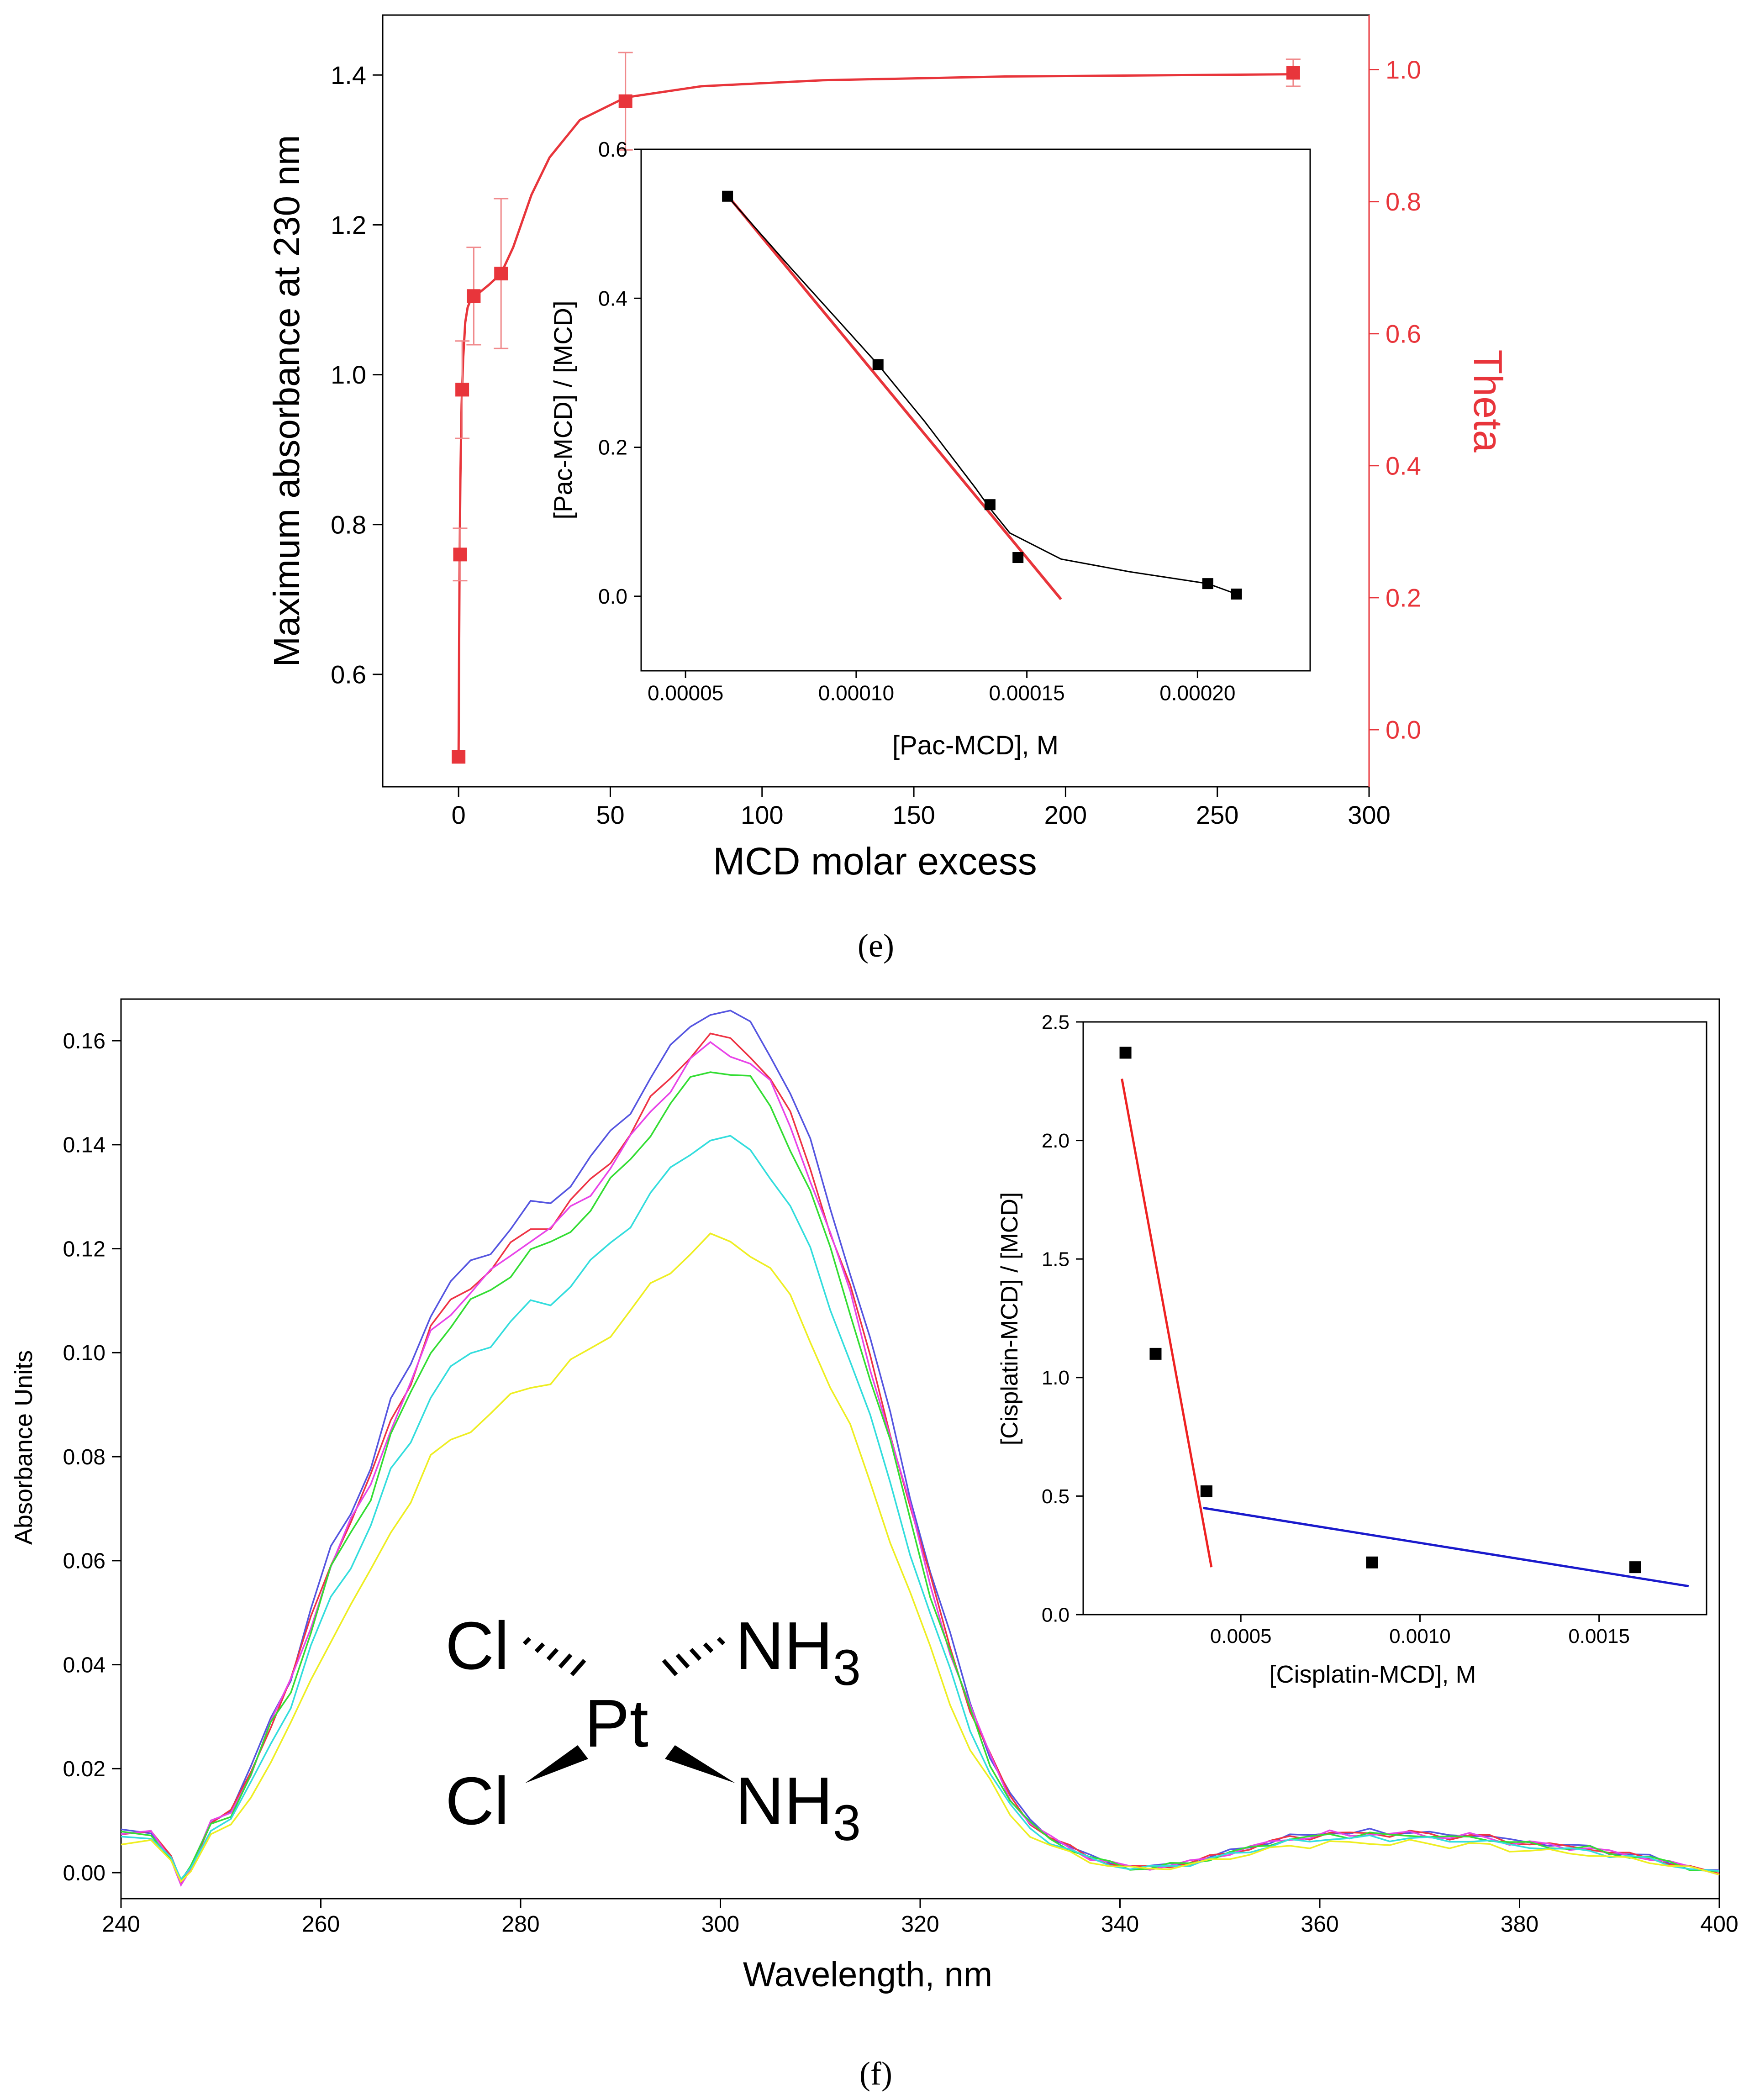 The image size is (1744, 2100). Describe the element at coordinates (875, 861) in the screenshot. I see `panel-e-xlabel: MCD molar excess` at that location.